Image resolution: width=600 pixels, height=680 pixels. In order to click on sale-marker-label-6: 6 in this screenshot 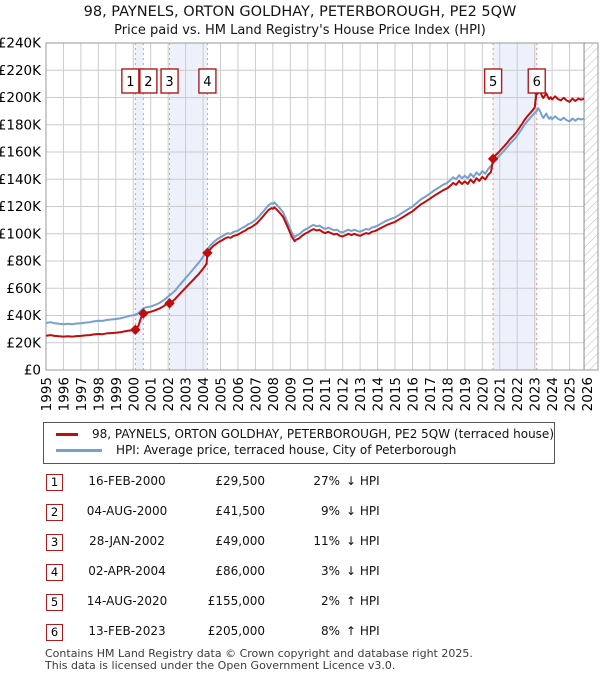, I will do `click(536, 81)`.